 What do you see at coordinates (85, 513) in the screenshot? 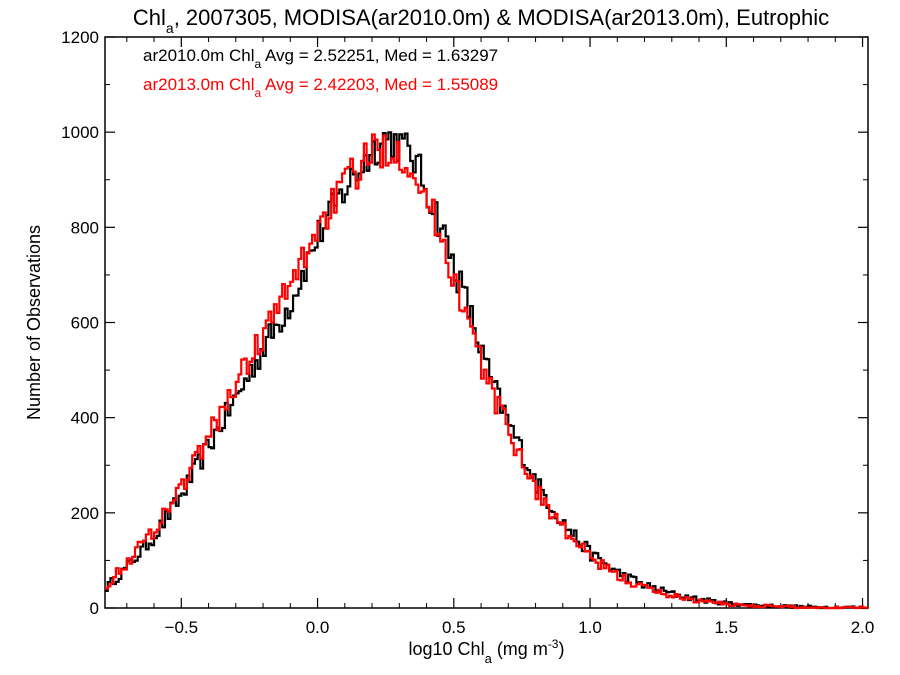
I see `y-tick-label: 200` at bounding box center [85, 513].